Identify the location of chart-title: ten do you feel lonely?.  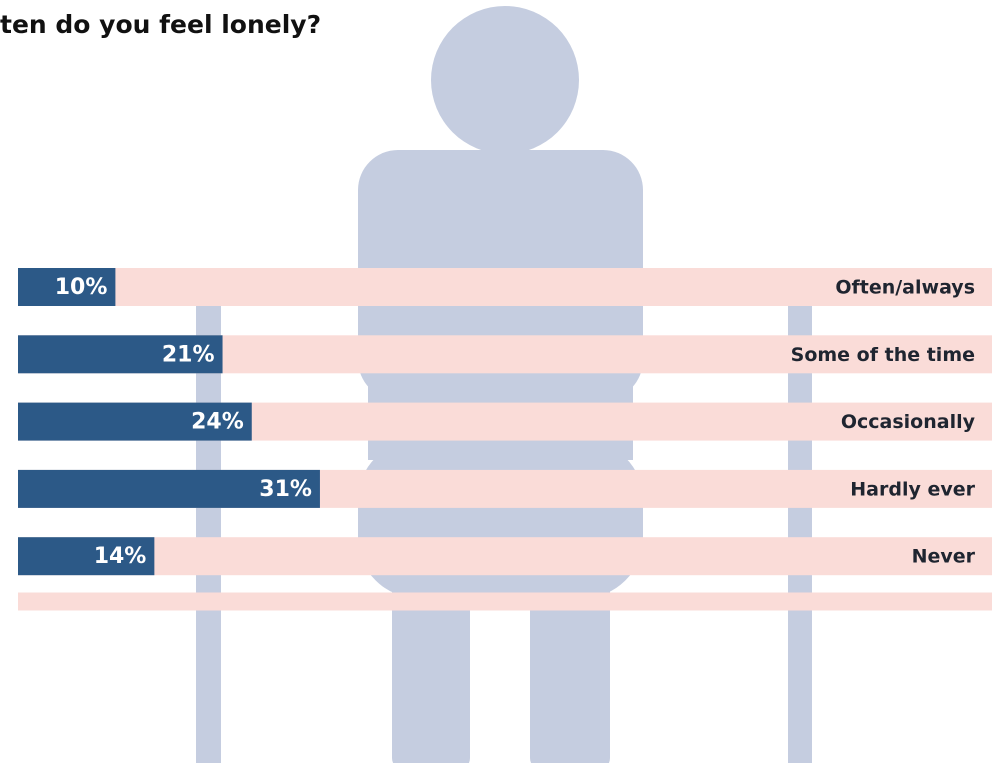
(160, 24).